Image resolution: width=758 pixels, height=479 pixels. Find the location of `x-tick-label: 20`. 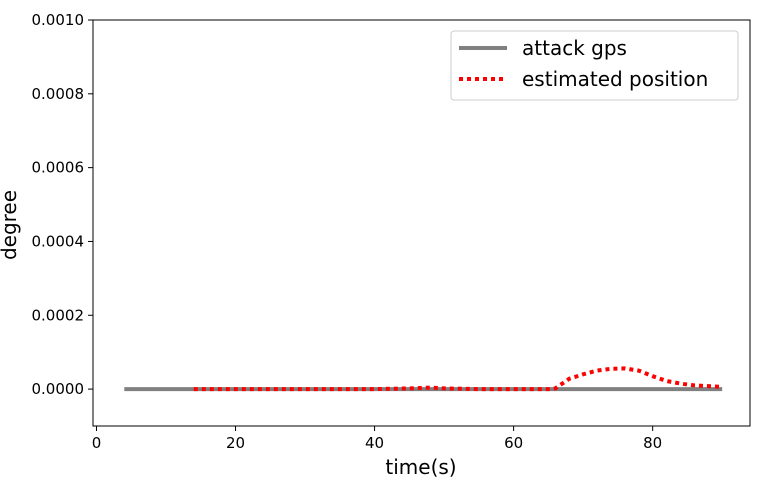

x-tick-label: 20 is located at coordinates (235, 443).